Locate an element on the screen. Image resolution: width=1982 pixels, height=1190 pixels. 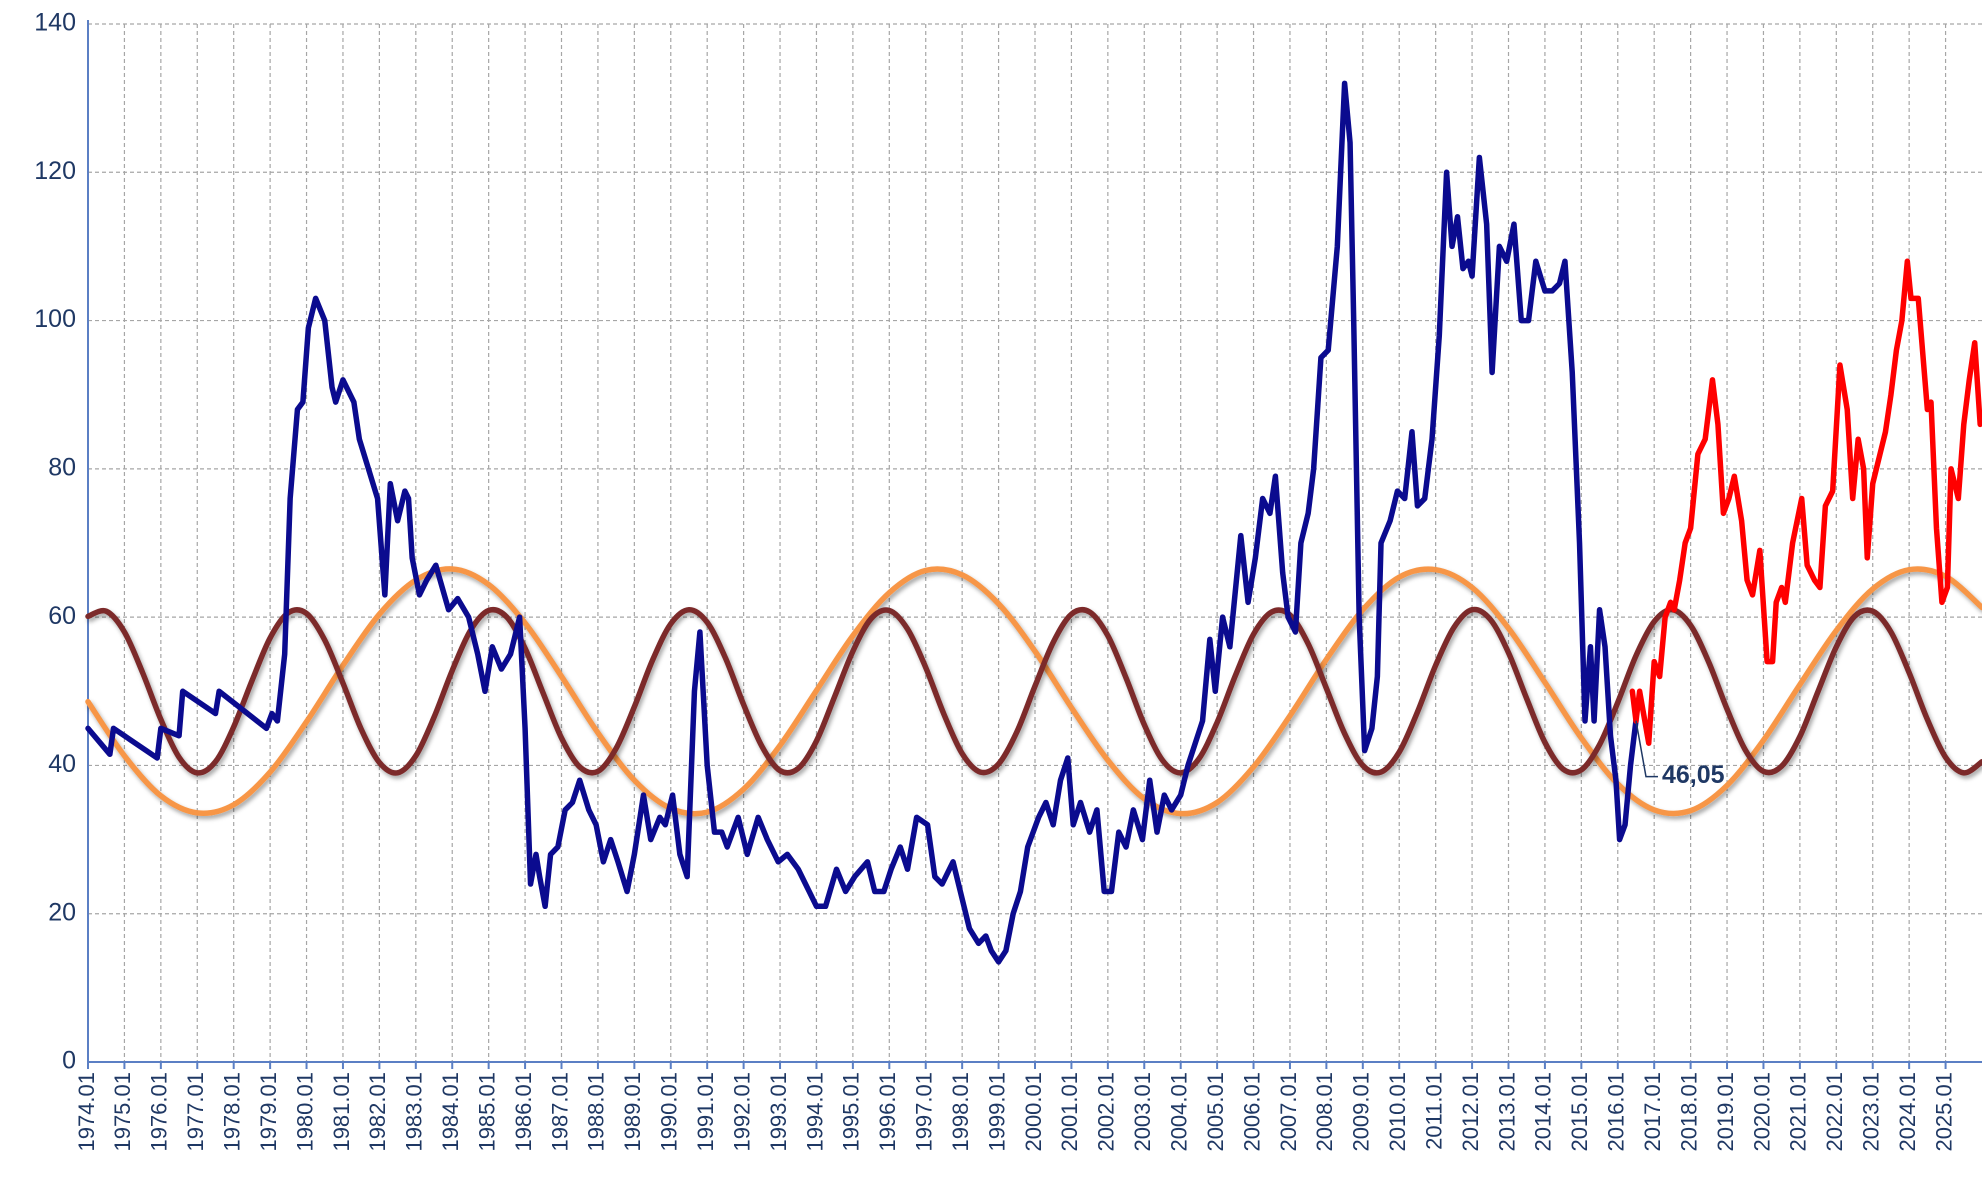
x-tick-label: 1979.01 is located at coordinates (268, 1112).